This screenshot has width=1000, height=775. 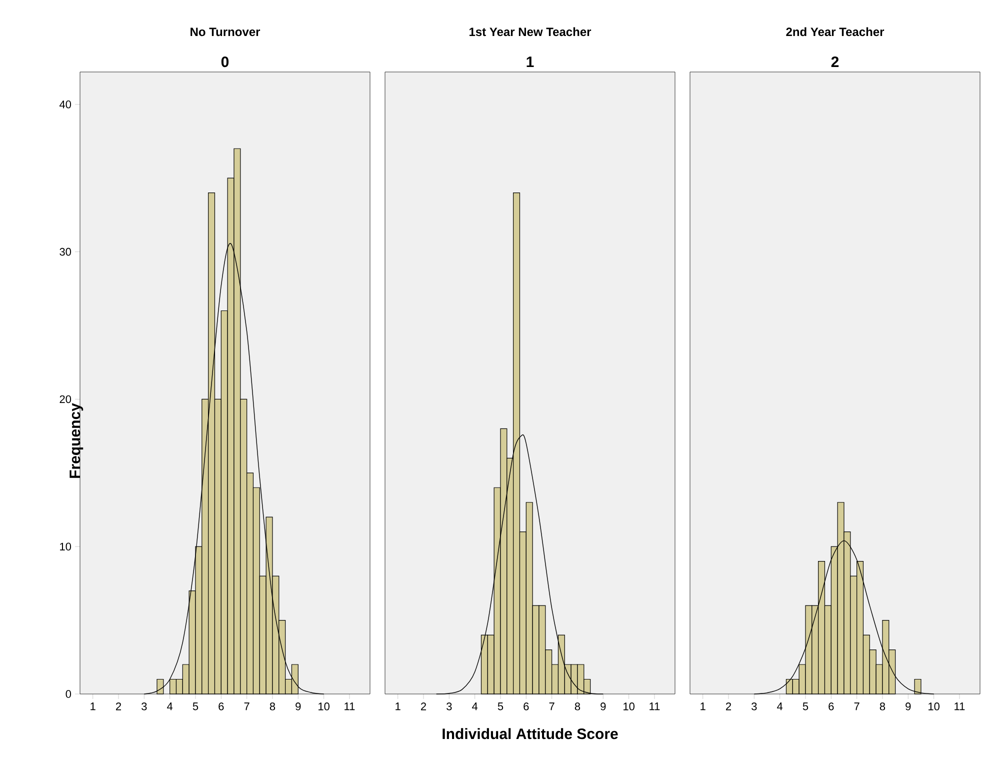 What do you see at coordinates (835, 61) in the screenshot?
I see `chart-subtitle: 2` at bounding box center [835, 61].